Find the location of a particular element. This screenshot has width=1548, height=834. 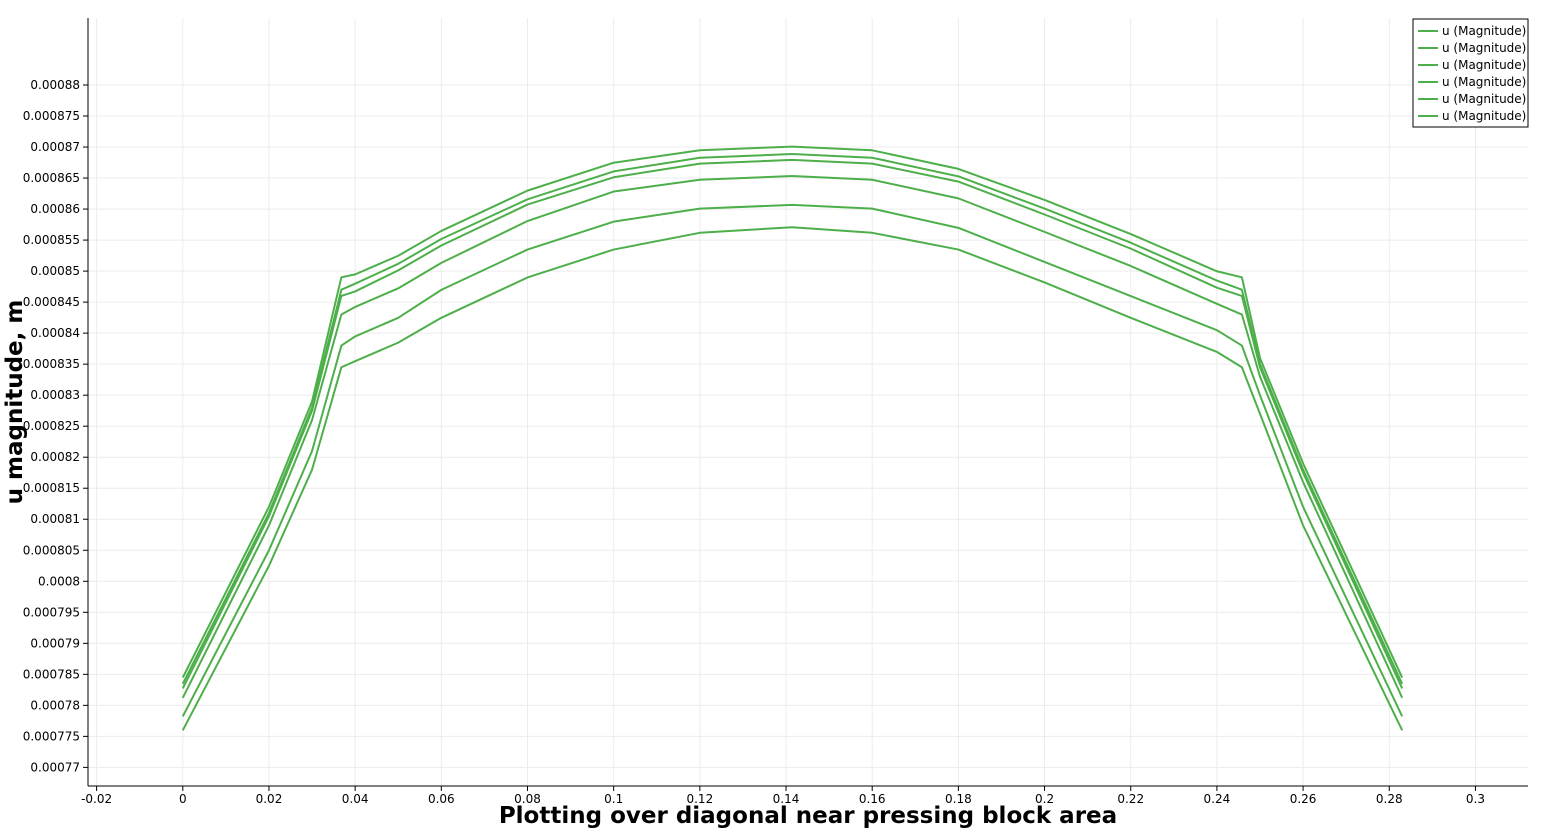

y-tick-label: 0.000865 is located at coordinates (51, 178).